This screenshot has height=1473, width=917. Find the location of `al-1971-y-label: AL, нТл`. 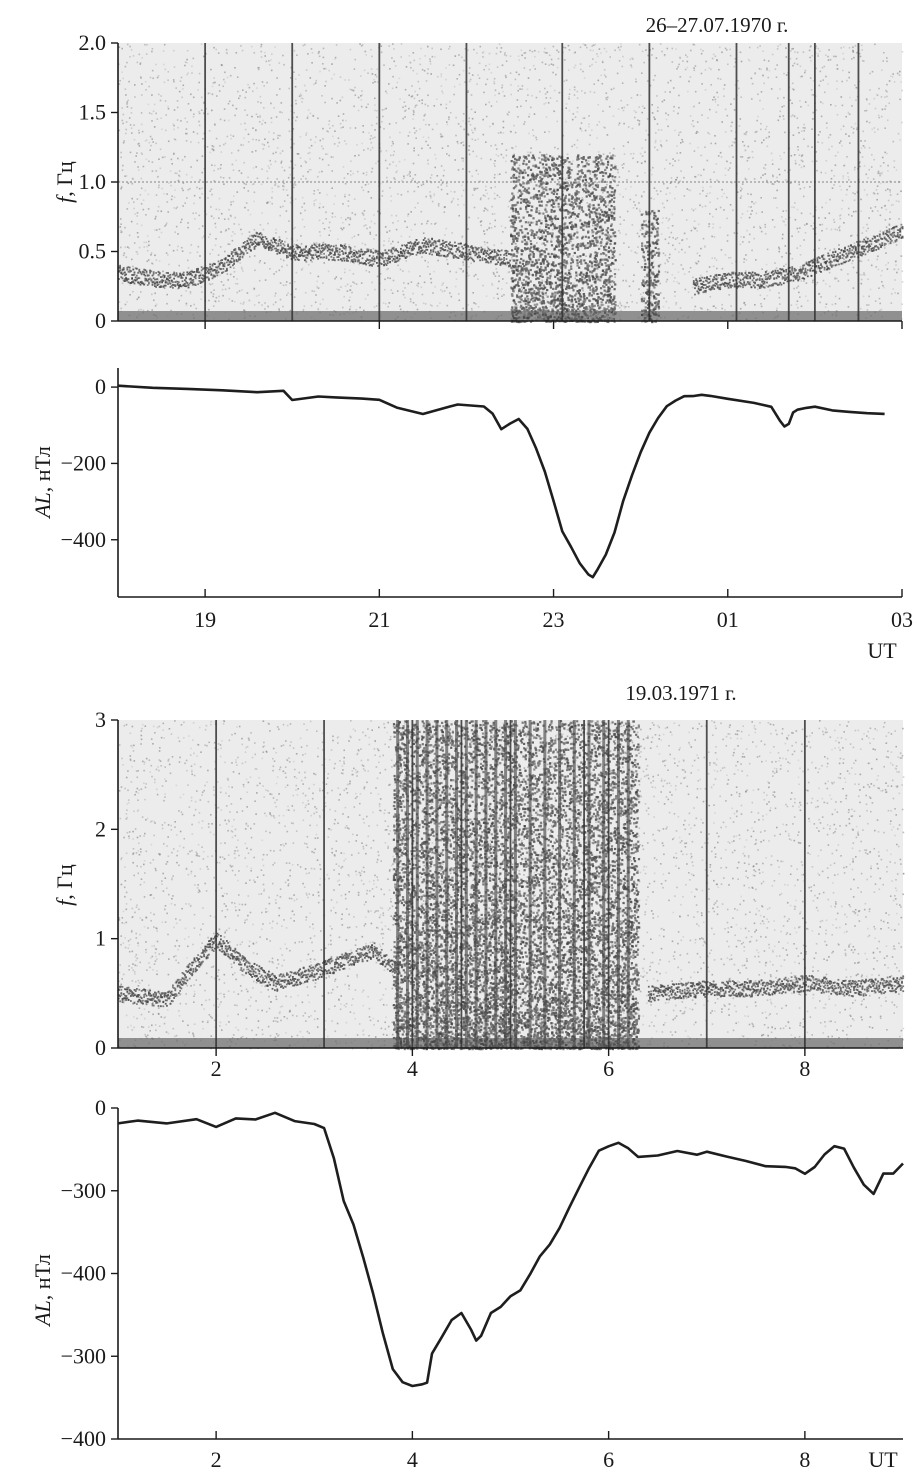

al-1971-y-label: AL, нТл is located at coordinates (42, 1291).